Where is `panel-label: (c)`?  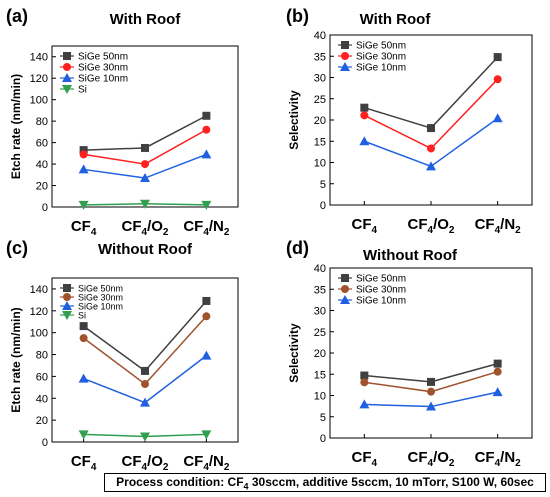
panel-label: (c) is located at coordinates (17, 248).